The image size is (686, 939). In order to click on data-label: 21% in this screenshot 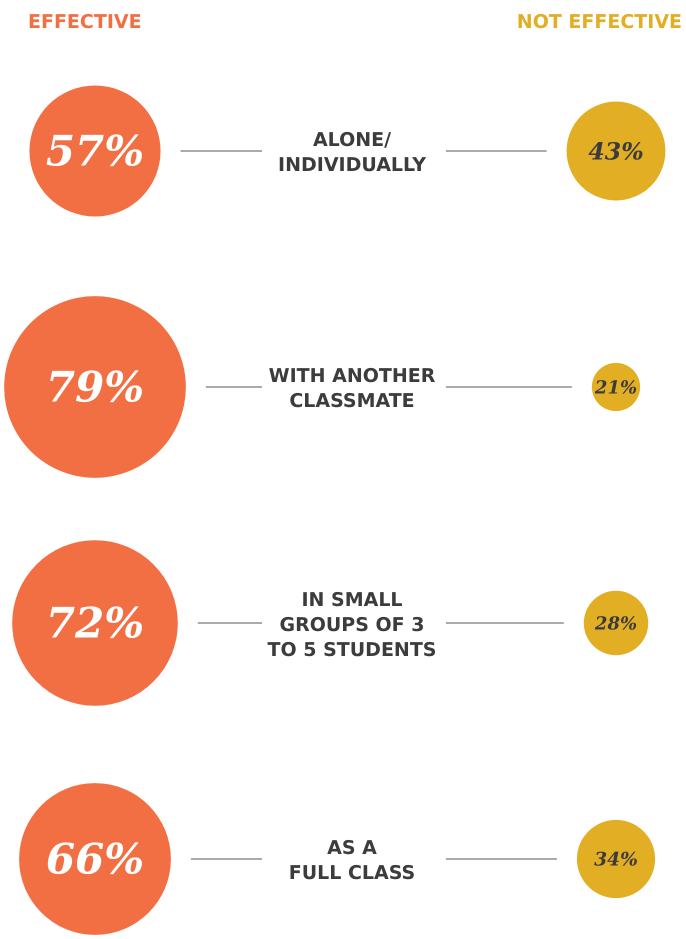, I will do `click(616, 387)`.